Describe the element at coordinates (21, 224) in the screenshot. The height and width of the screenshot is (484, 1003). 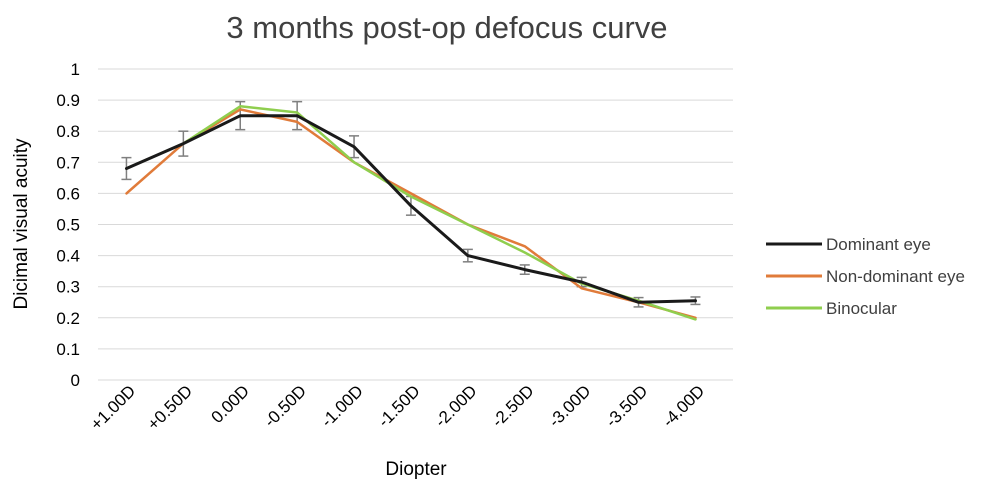
I see `y-axis-title: Dicimal visual acuity` at that location.